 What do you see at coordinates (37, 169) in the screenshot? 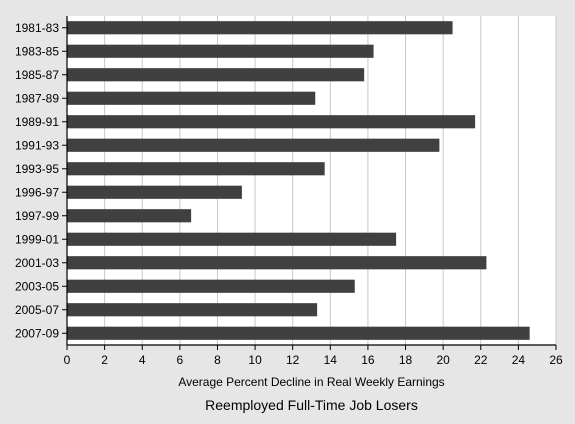
I see `y-tick-label-1993-95: 1993-95` at bounding box center [37, 169].